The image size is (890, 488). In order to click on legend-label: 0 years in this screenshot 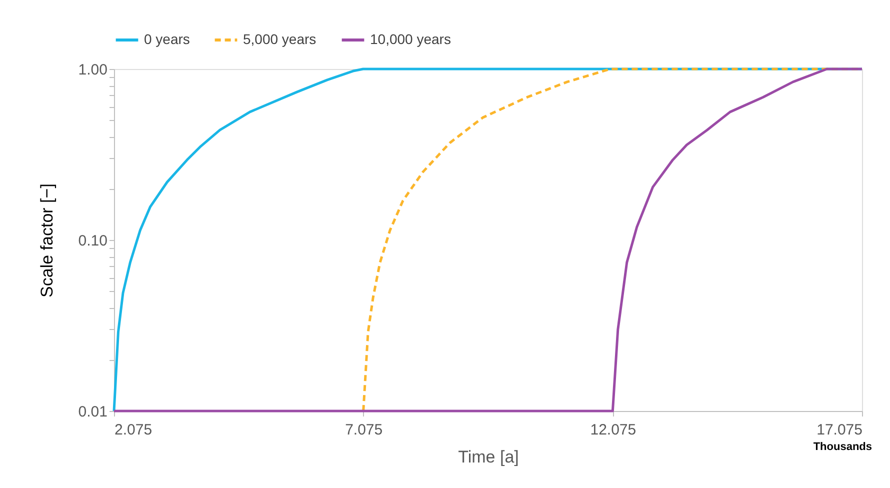, I will do `click(167, 39)`.